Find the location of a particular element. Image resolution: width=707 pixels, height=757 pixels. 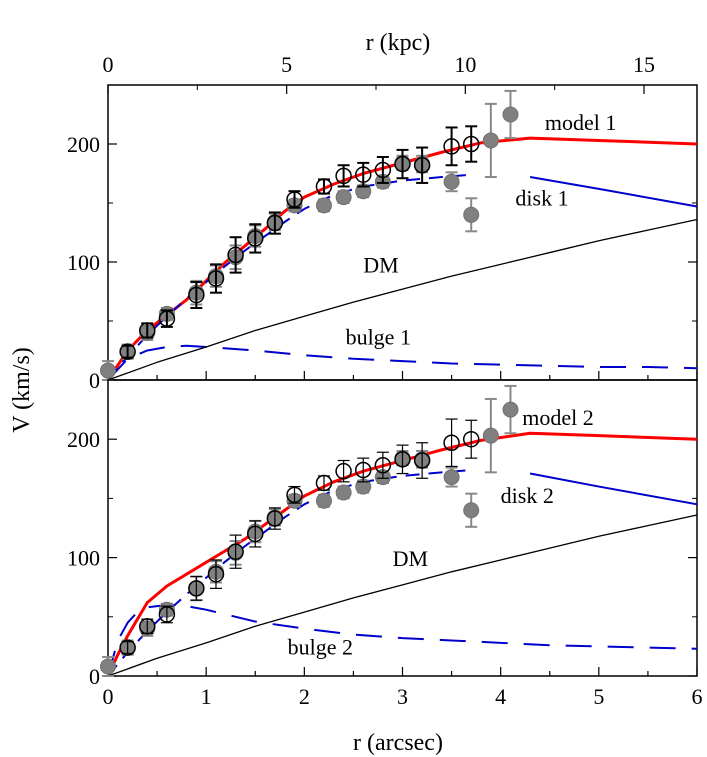

x-tick-label: 6 is located at coordinates (697, 696).